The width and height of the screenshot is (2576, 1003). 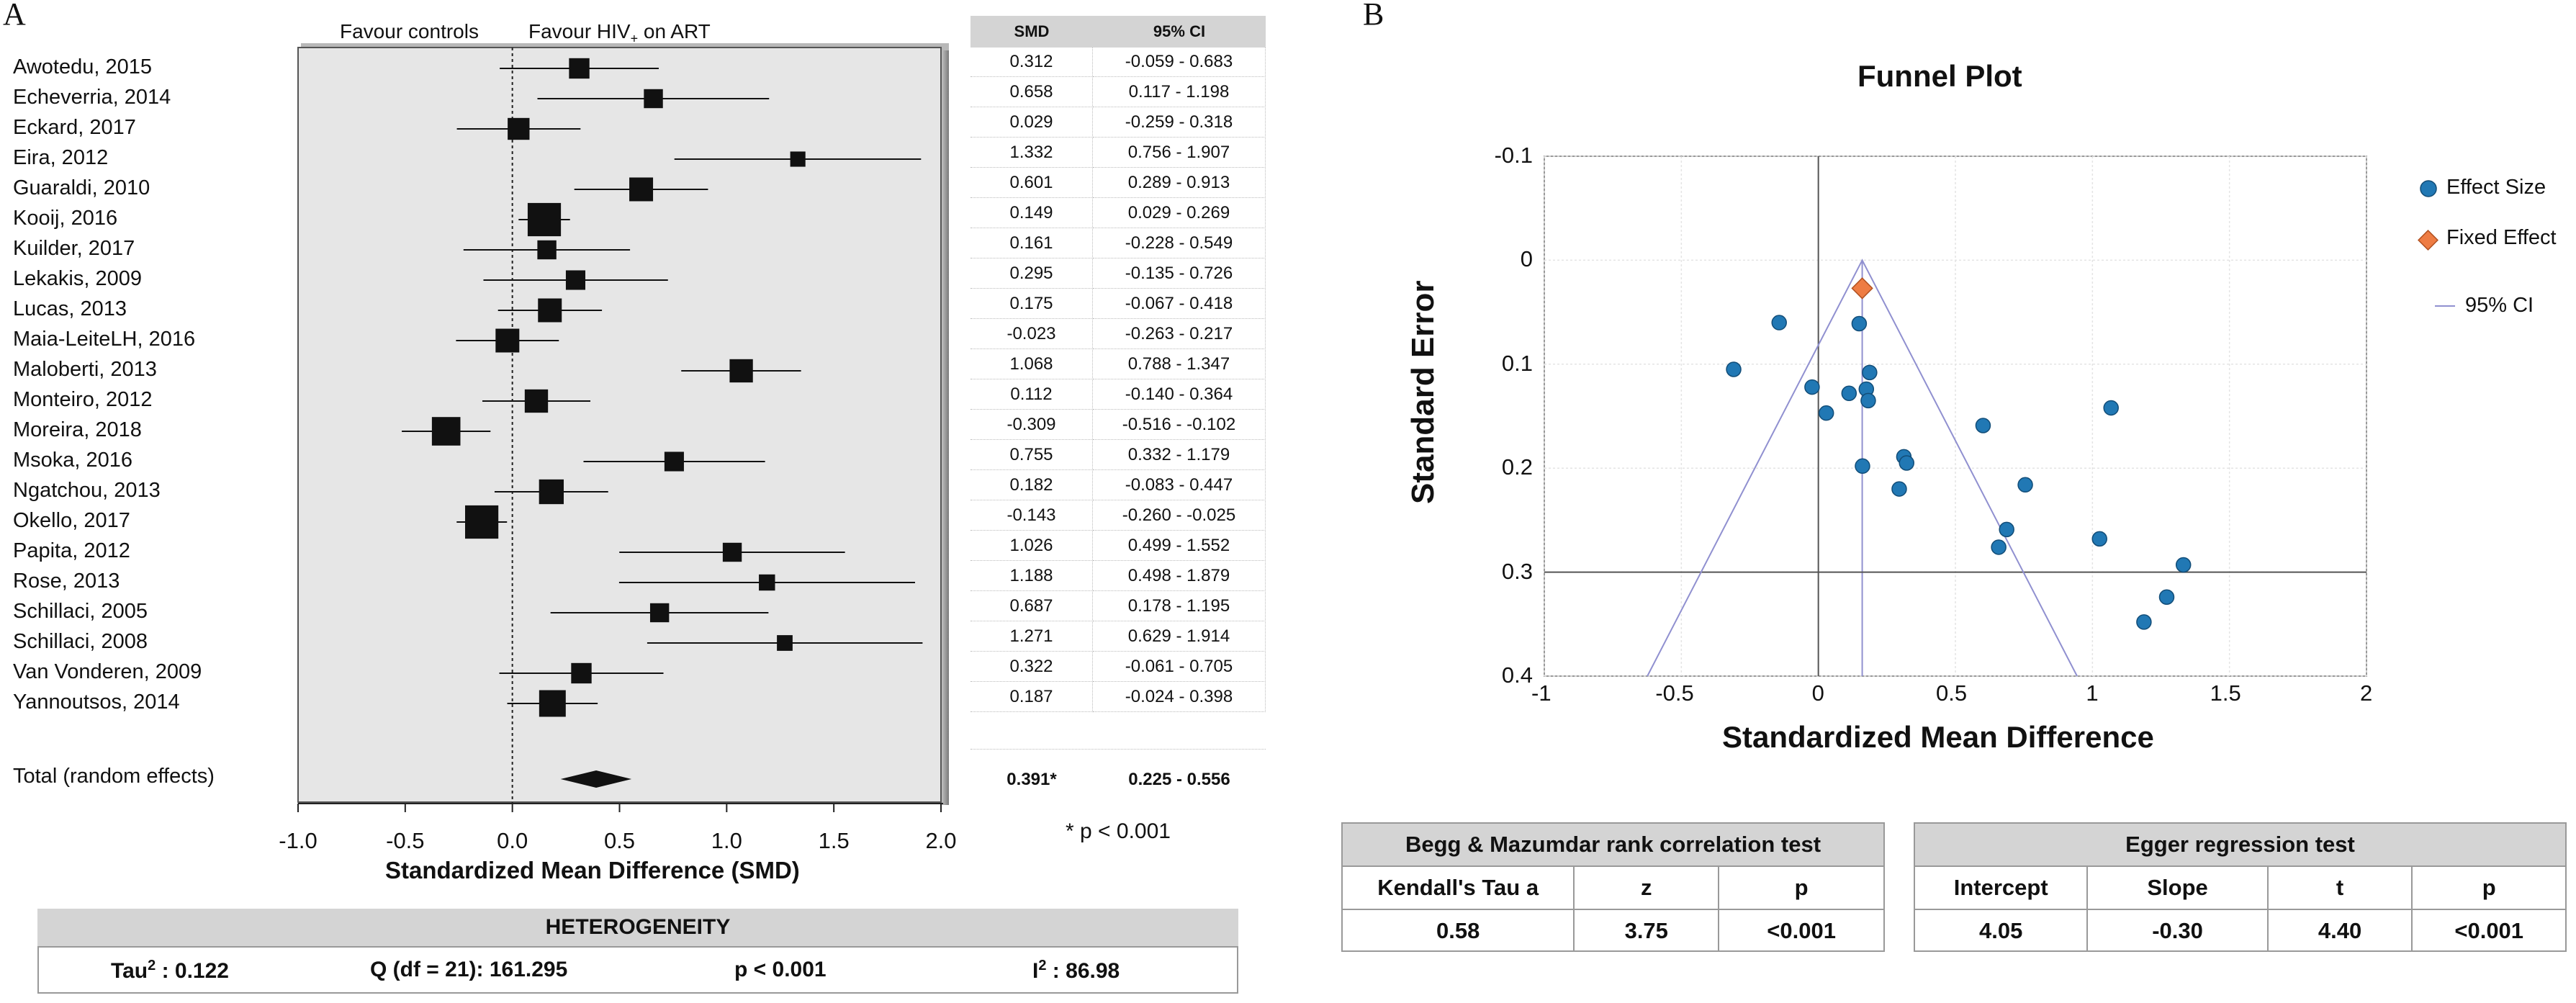 I want to click on begg-h-tau: Kendall's Tau a, so click(x=1459, y=888).